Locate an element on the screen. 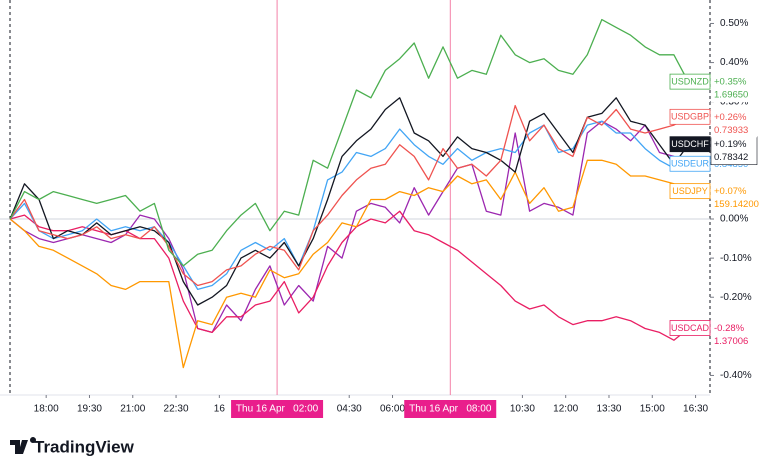 This screenshot has width=780, height=474. x-tick-label: 06:00 is located at coordinates (392, 409).